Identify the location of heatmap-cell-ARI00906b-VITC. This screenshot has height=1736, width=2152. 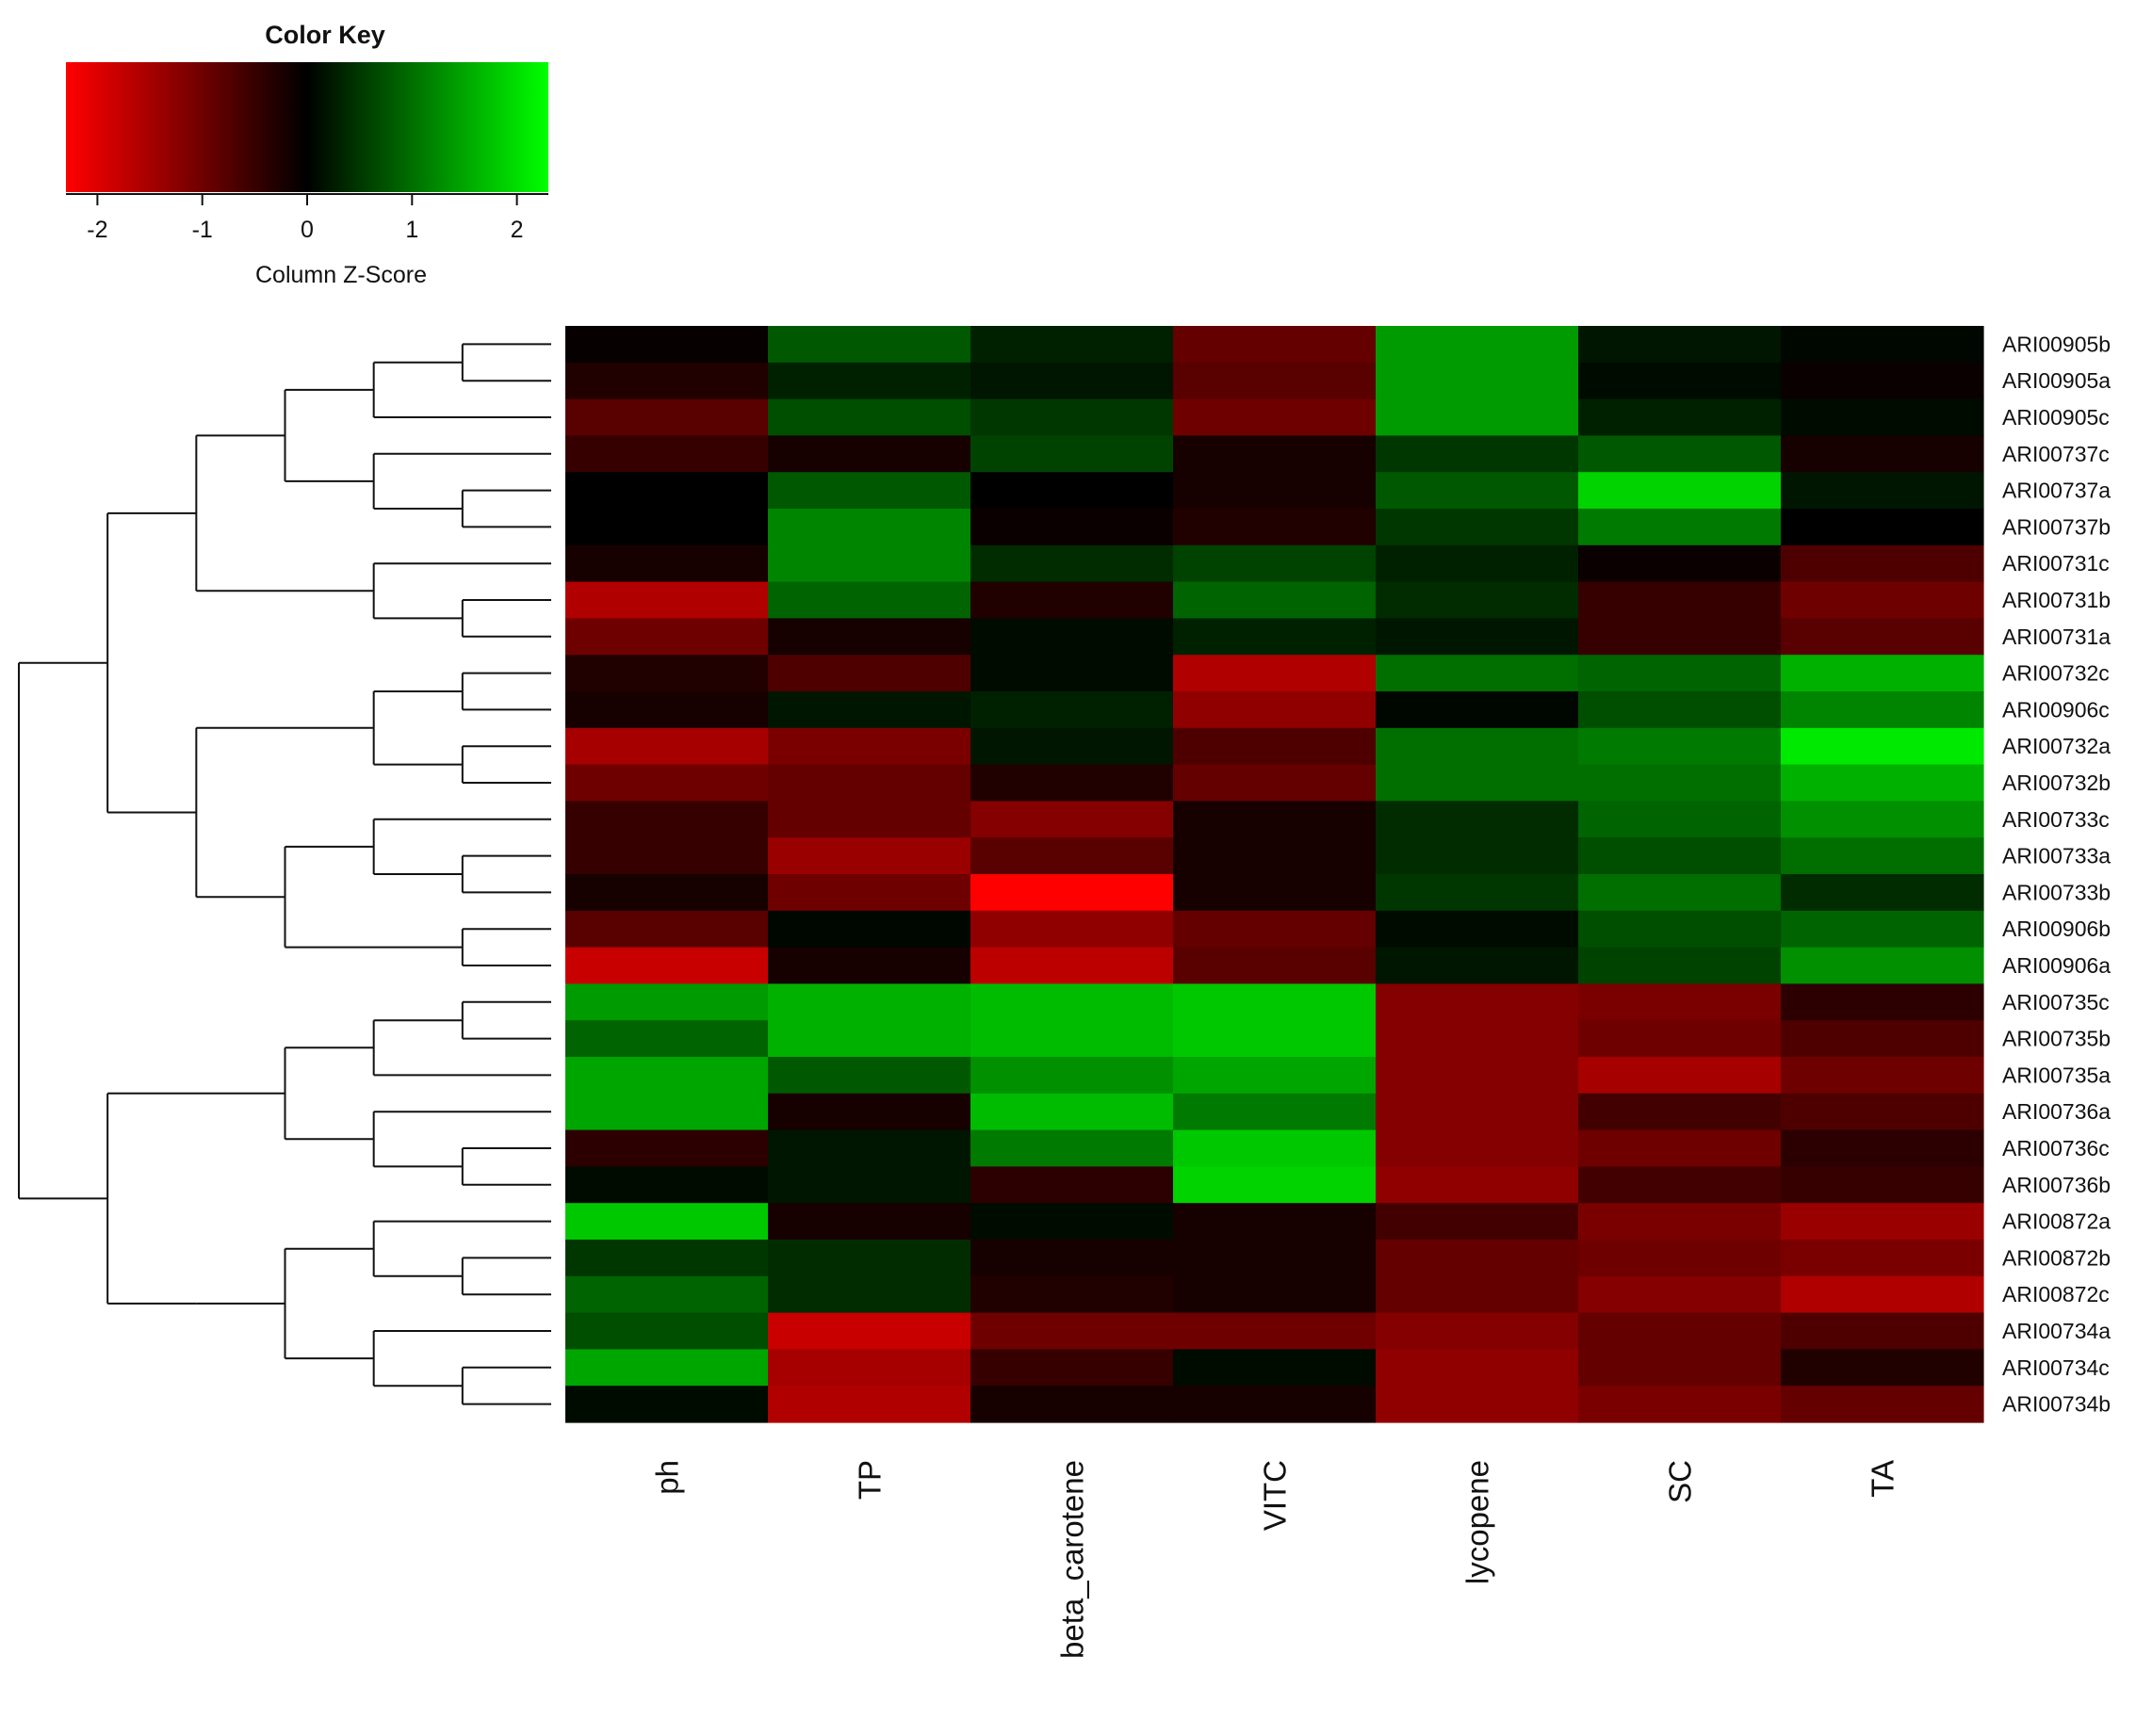
(1275, 929).